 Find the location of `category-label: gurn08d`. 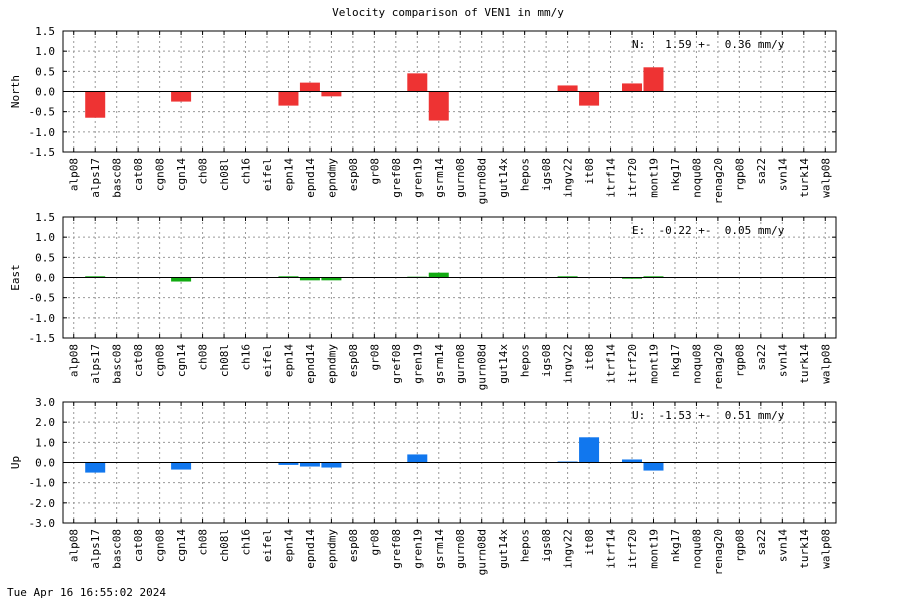

category-label: gurn08d is located at coordinates (482, 552).